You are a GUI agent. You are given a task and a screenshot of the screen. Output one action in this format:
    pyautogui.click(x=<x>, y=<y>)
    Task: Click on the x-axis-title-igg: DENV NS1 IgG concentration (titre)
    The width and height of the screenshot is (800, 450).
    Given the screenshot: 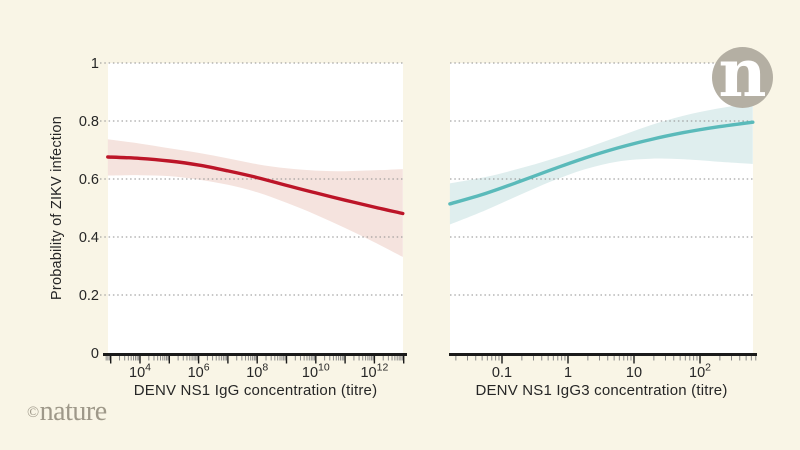 What is the action you would take?
    pyautogui.click(x=255, y=390)
    